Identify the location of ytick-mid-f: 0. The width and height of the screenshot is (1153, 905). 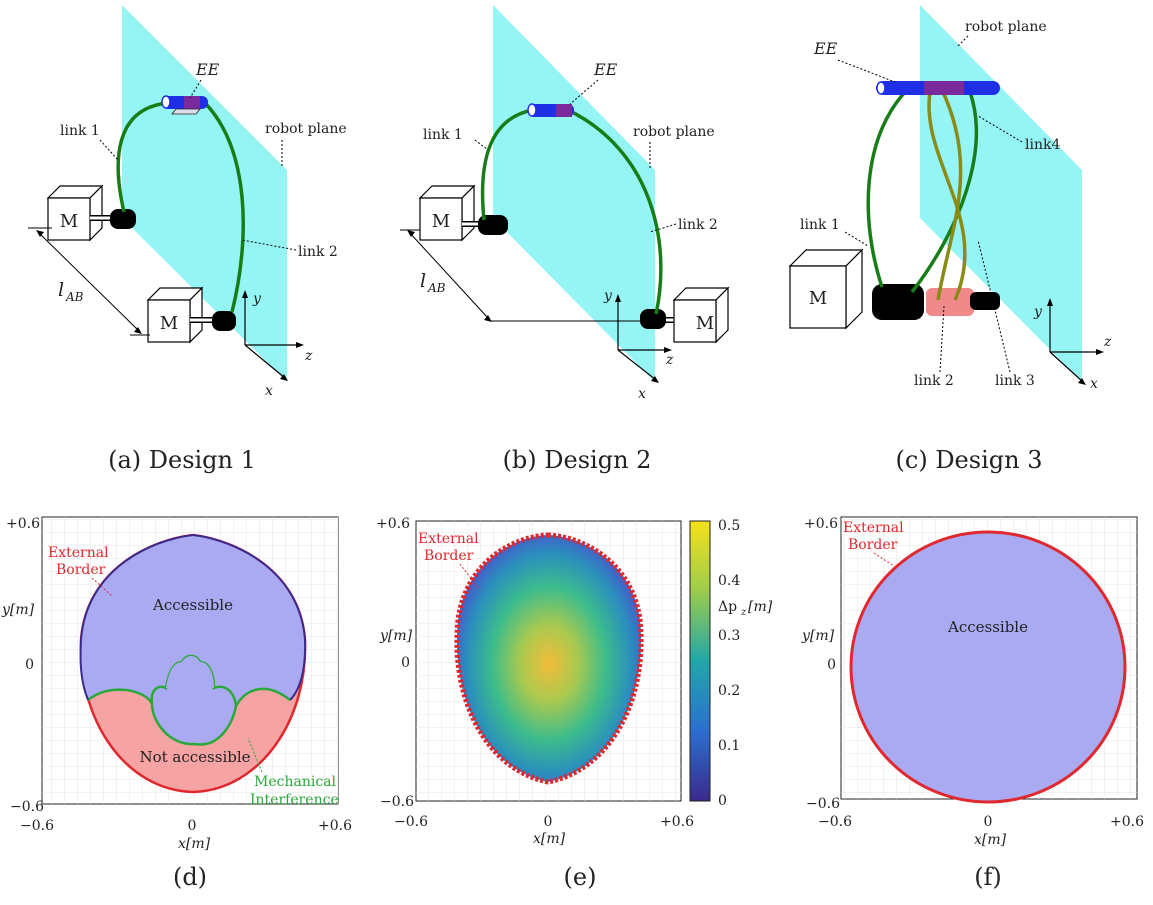
(831, 665).